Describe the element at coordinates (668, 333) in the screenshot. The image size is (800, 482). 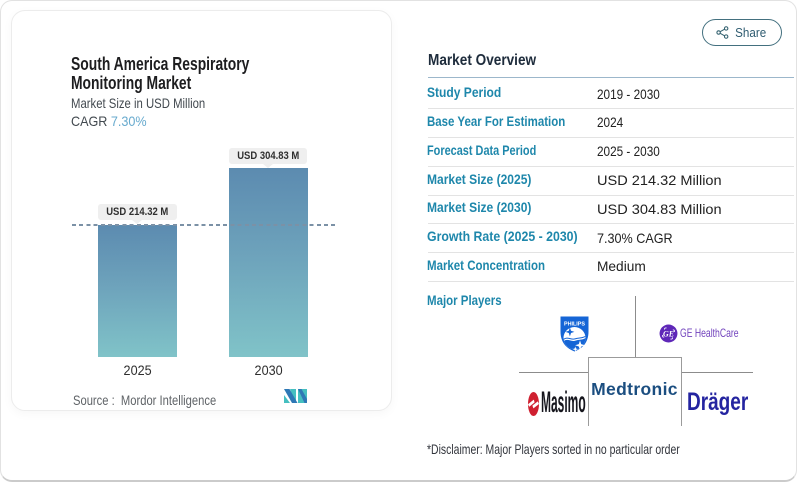
I see `svg-text: GE` at that location.